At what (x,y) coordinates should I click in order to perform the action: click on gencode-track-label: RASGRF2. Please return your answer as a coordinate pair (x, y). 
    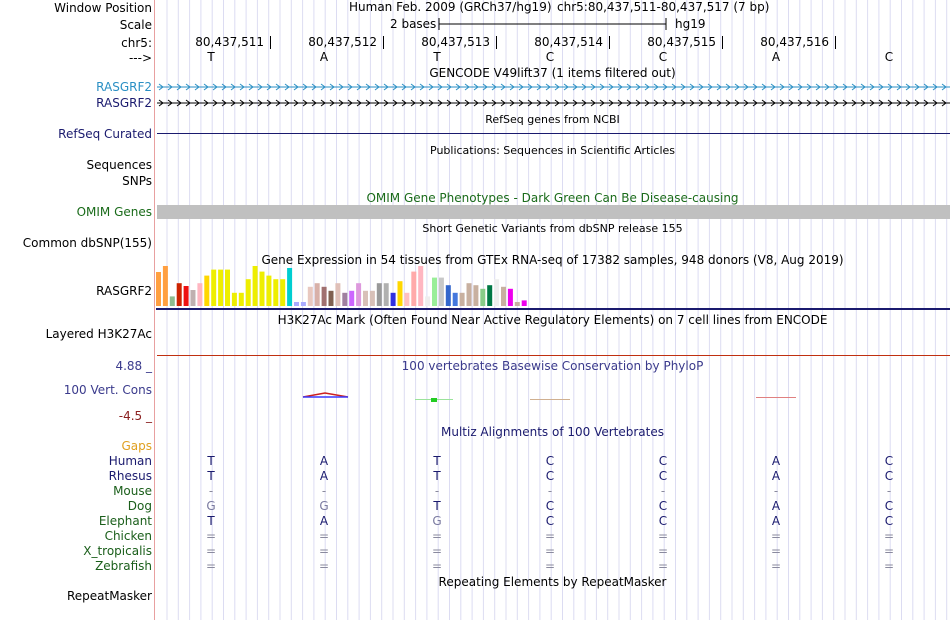
    Looking at the image, I should click on (124, 87).